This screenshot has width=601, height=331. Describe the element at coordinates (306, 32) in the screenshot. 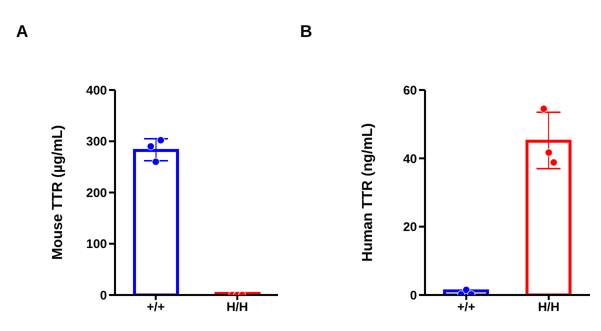

I see `chart-title: B` at that location.